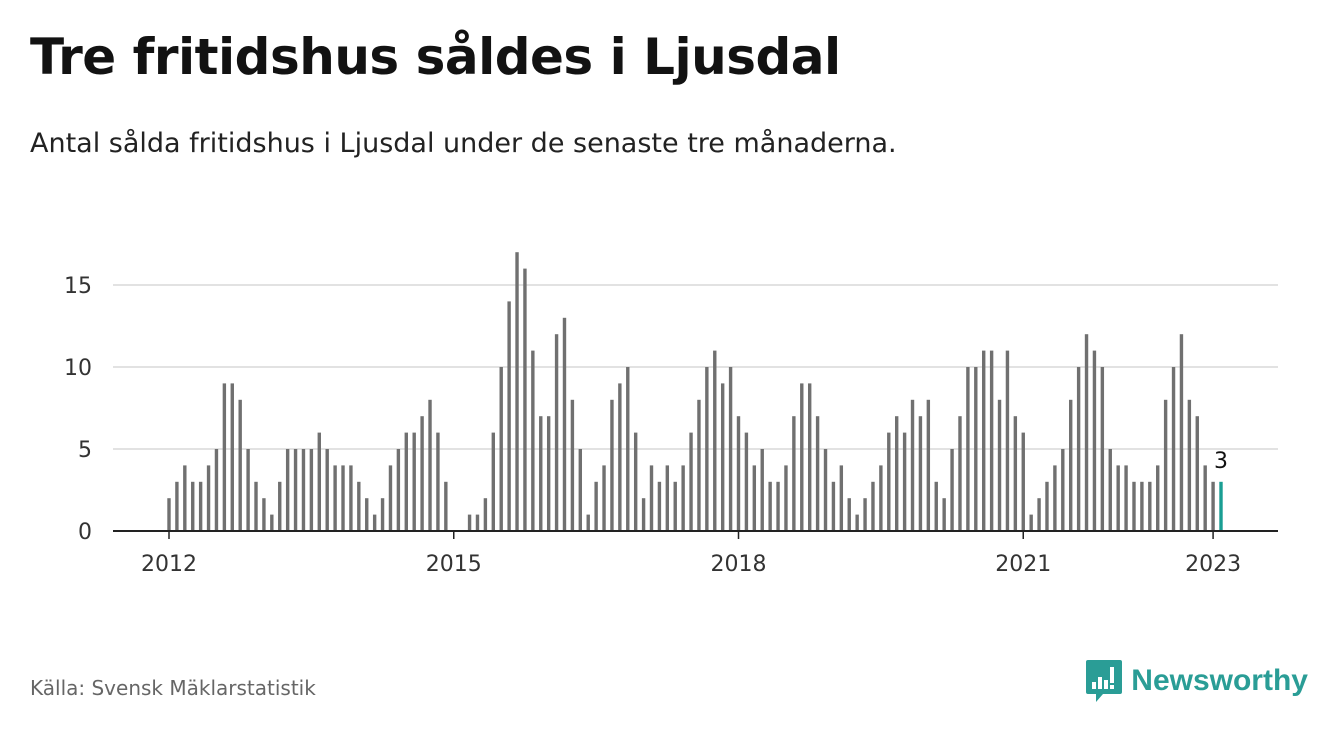 This screenshot has width=1340, height=734. What do you see at coordinates (739, 564) in the screenshot?
I see `x-tick-label: 2018` at bounding box center [739, 564].